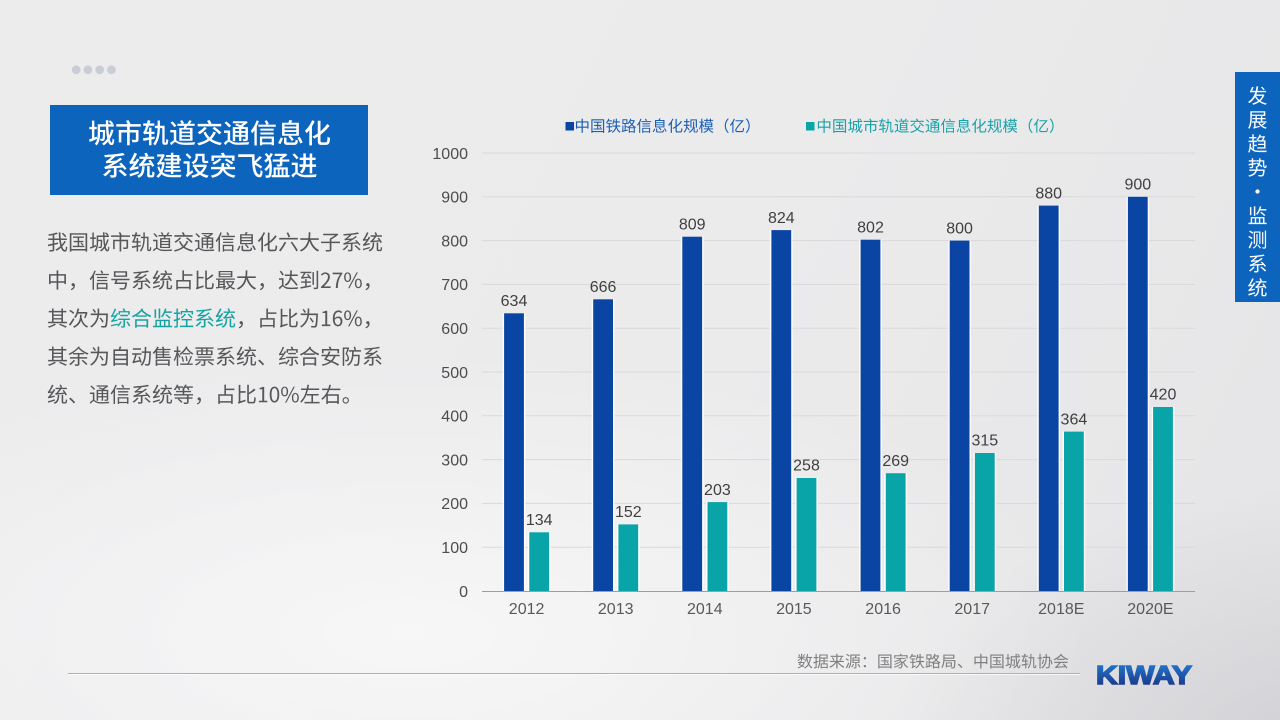 Image resolution: width=1280 pixels, height=720 pixels. What do you see at coordinates (628, 512) in the screenshot?
I see `svg-text: 152` at bounding box center [628, 512].